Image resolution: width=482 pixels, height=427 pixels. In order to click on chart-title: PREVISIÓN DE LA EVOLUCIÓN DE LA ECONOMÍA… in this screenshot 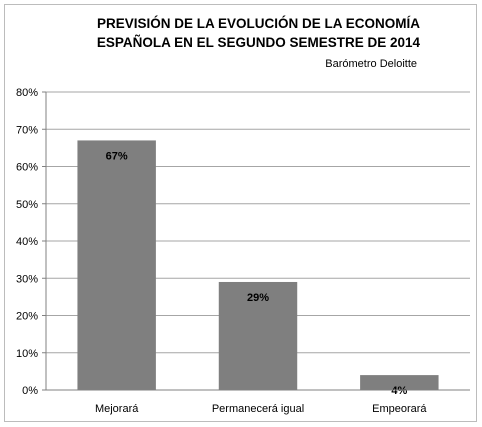, I will do `click(242, 33)`.